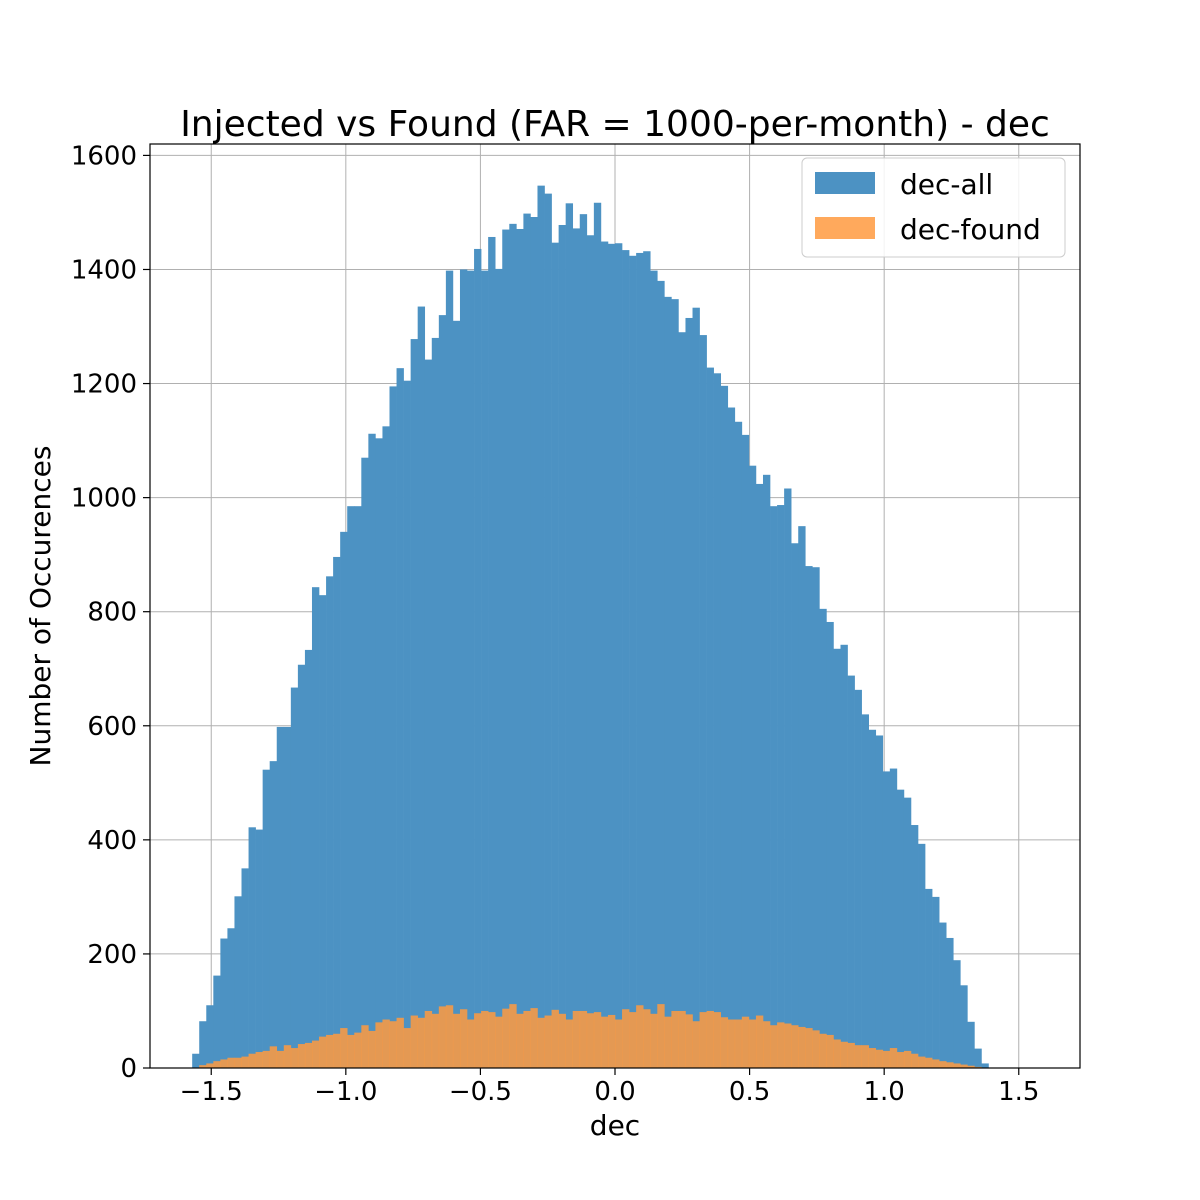 Image resolution: width=1200 pixels, height=1200 pixels. What do you see at coordinates (112, 841) in the screenshot?
I see `y-tick-label-2: 400` at bounding box center [112, 841].